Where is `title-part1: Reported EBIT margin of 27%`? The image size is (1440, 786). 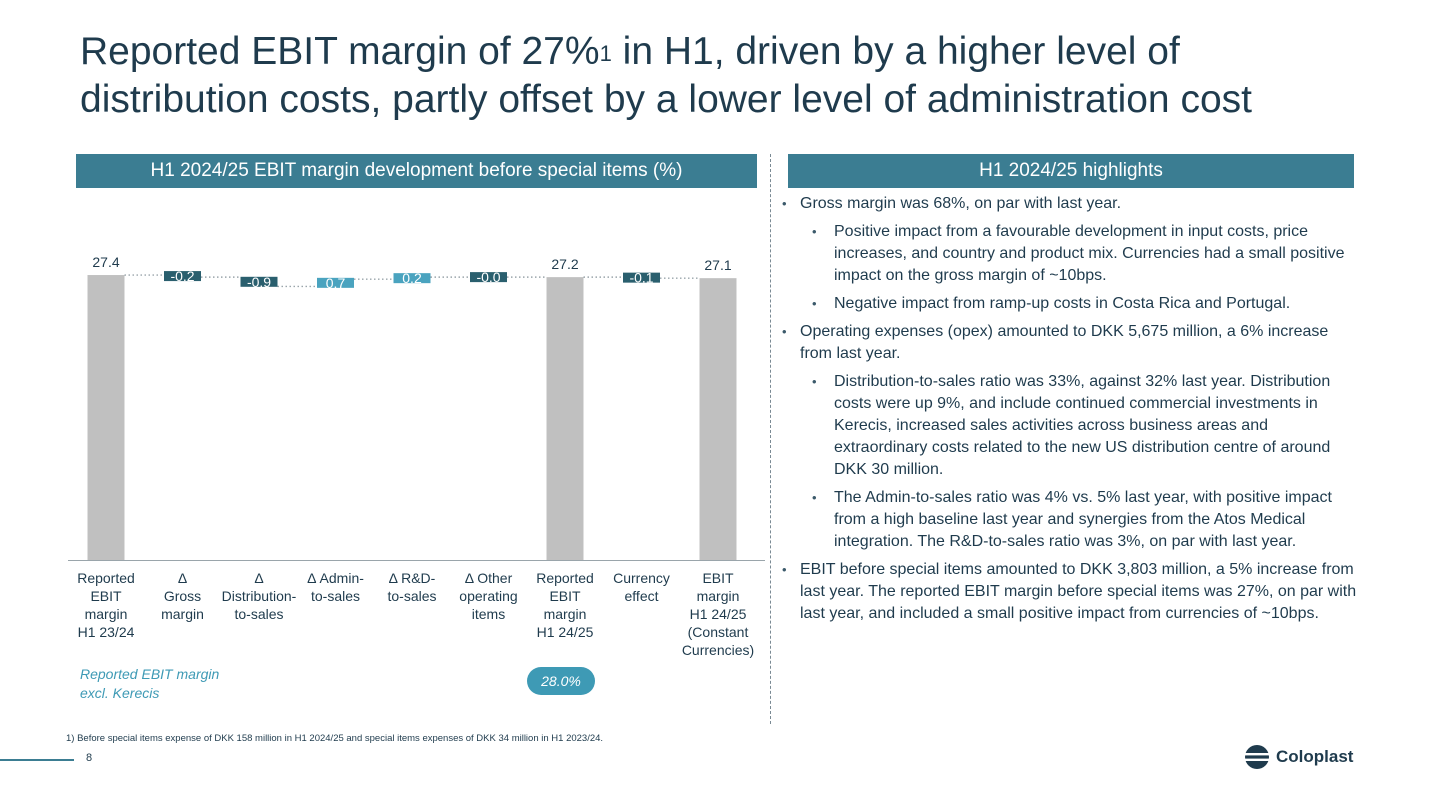 title-part1: Reported EBIT margin of 27% is located at coordinates (340, 51).